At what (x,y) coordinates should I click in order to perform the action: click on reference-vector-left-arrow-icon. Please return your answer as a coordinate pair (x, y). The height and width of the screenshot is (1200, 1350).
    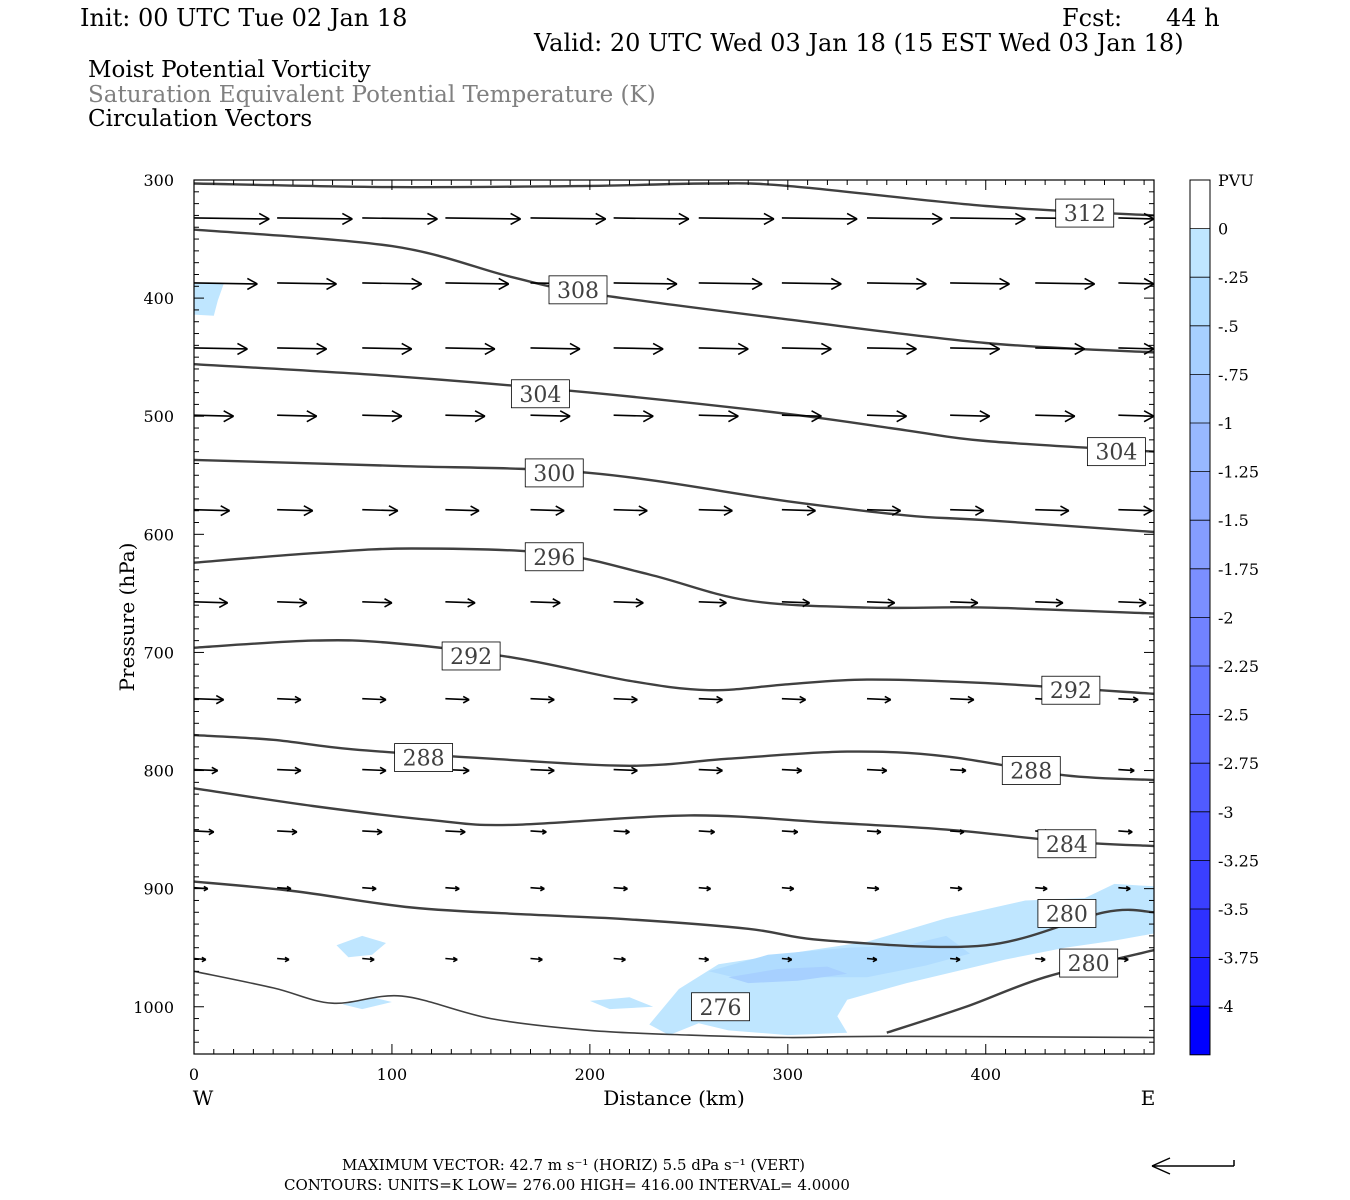
    Looking at the image, I should click on (1193, 1166).